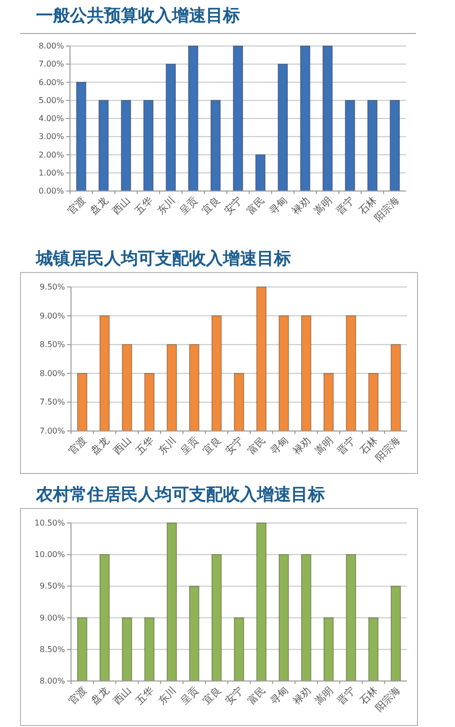 This screenshot has height=727, width=455. I want to click on chart-title: 城镇居民人均可支配收入增速目标, so click(163, 259).